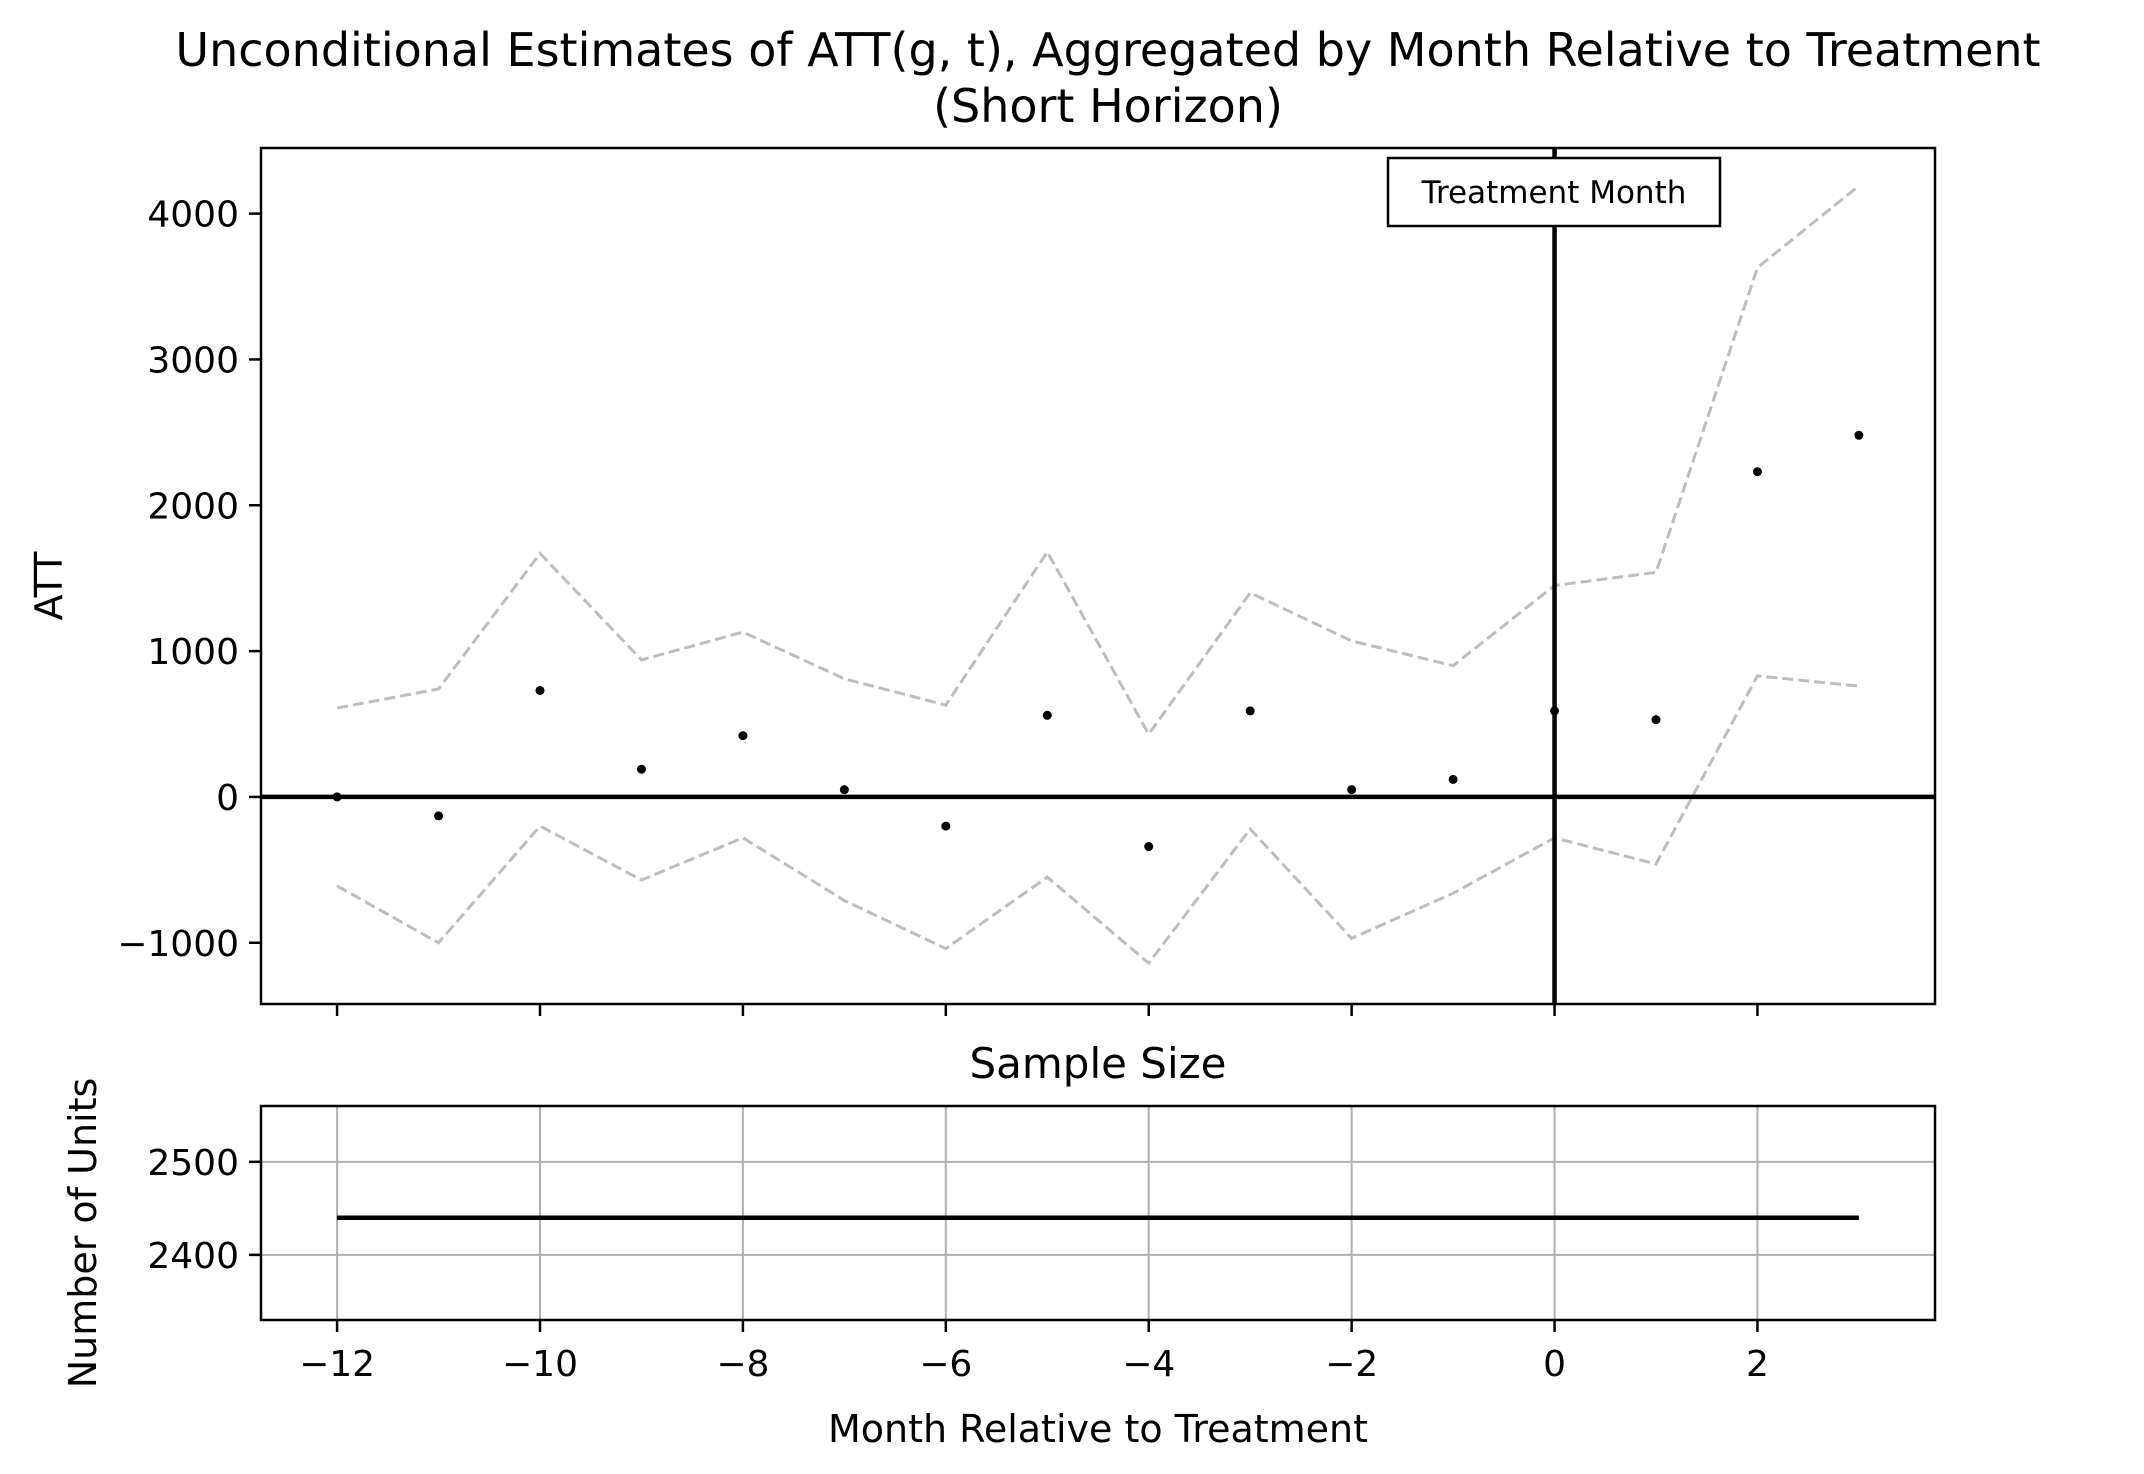  I want to click on att-y-tick-label: 3000, so click(193, 360).